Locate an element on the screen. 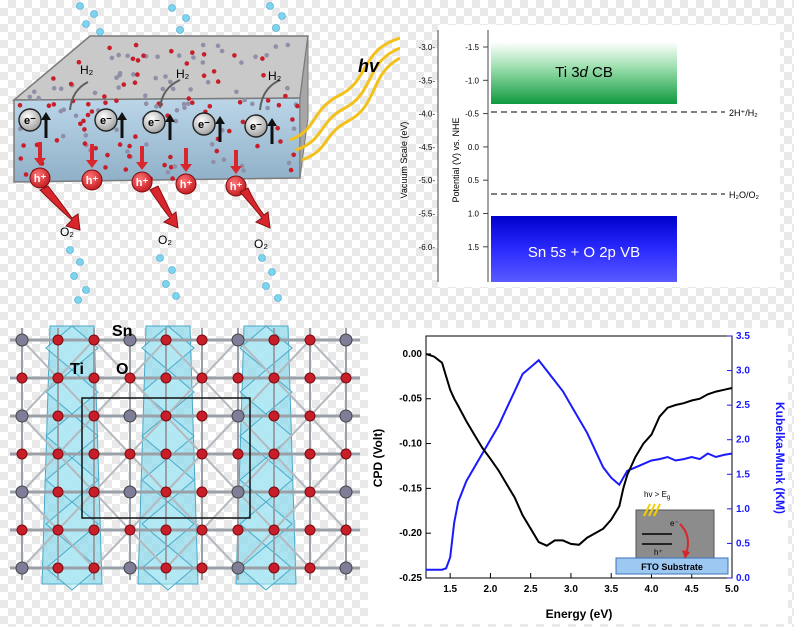 The width and height of the screenshot is (794, 627). y-tick-label: -0.10 is located at coordinates (410, 444).